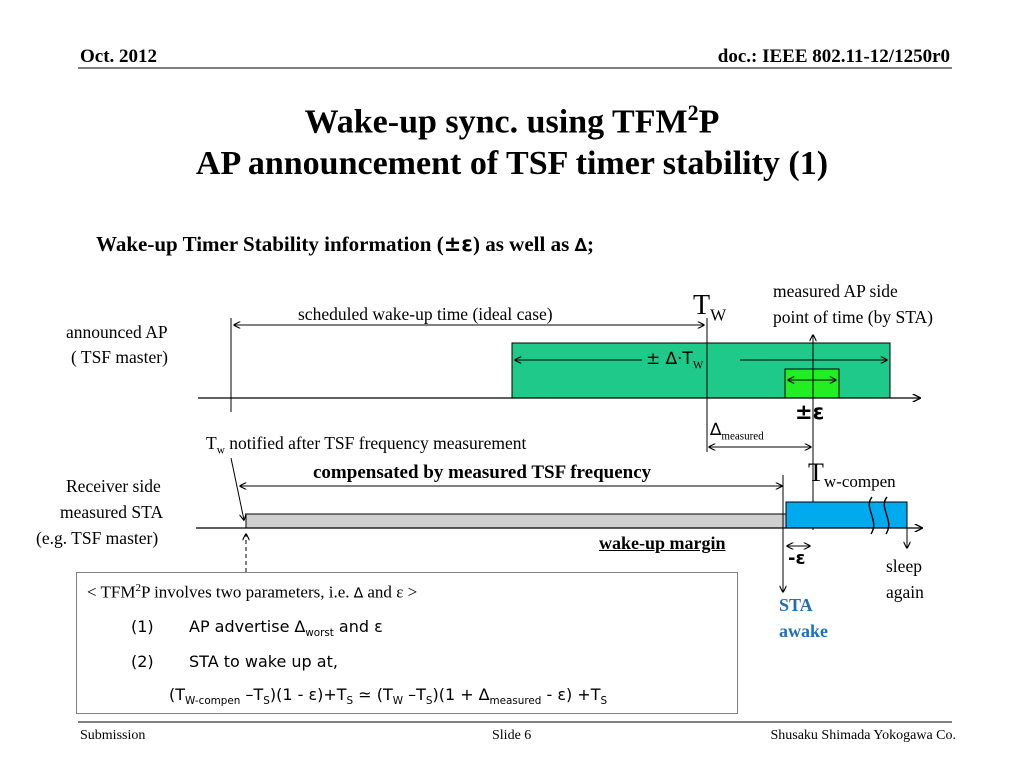 The width and height of the screenshot is (1024, 768). What do you see at coordinates (852, 475) in the screenshot?
I see `tw-compen-label: Tw-compen` at bounding box center [852, 475].